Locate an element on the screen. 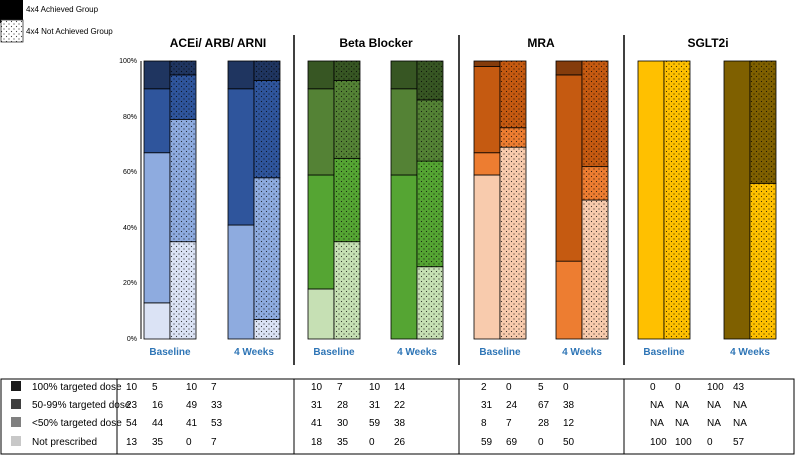 This screenshot has width=796, height=455. legend-achieved-label: 4x4 Achieved Group is located at coordinates (62, 9).